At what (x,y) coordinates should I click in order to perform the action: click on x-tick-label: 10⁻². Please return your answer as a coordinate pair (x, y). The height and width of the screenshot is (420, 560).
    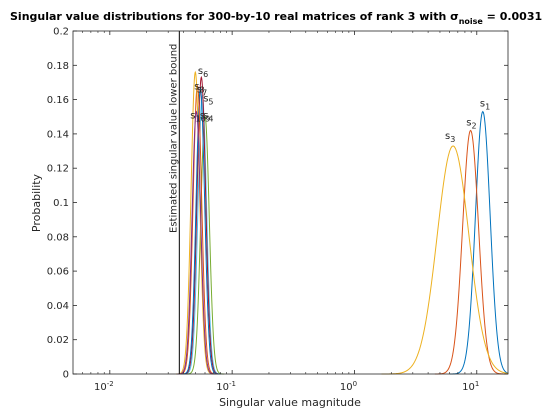
    Looking at the image, I should click on (104, 386).